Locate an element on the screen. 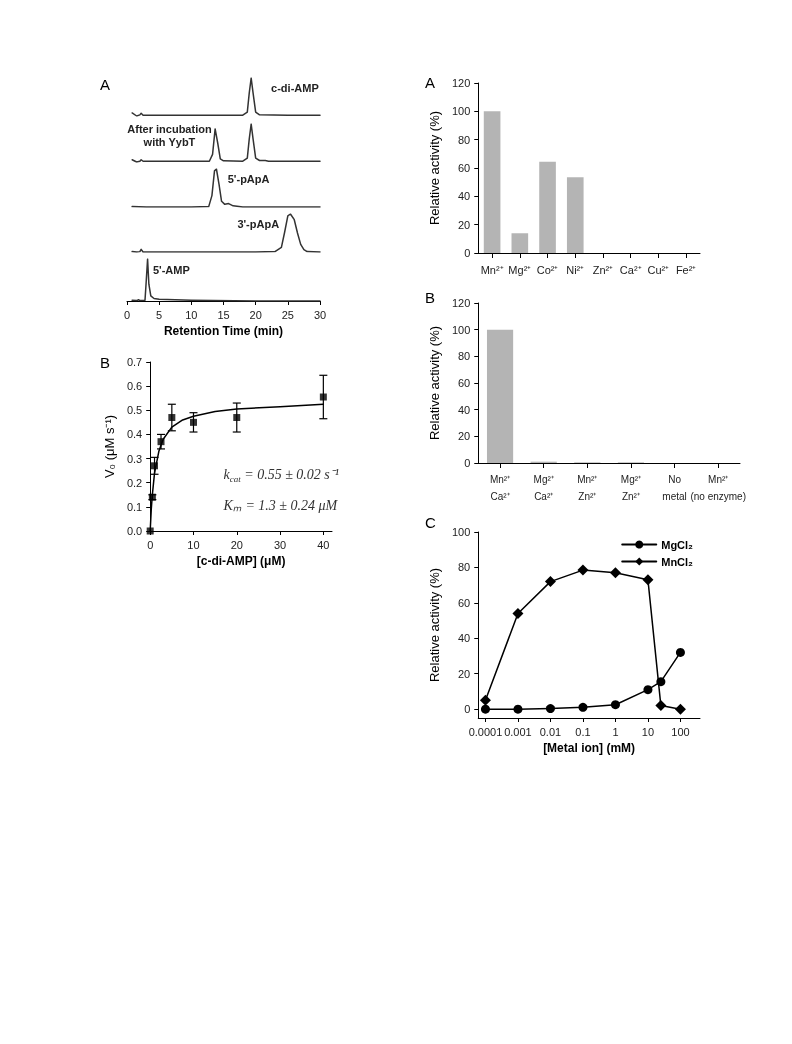 The height and width of the screenshot is (1044, 792). x-tick-label: Mg²⁺ Zn²⁺ is located at coordinates (631, 488).